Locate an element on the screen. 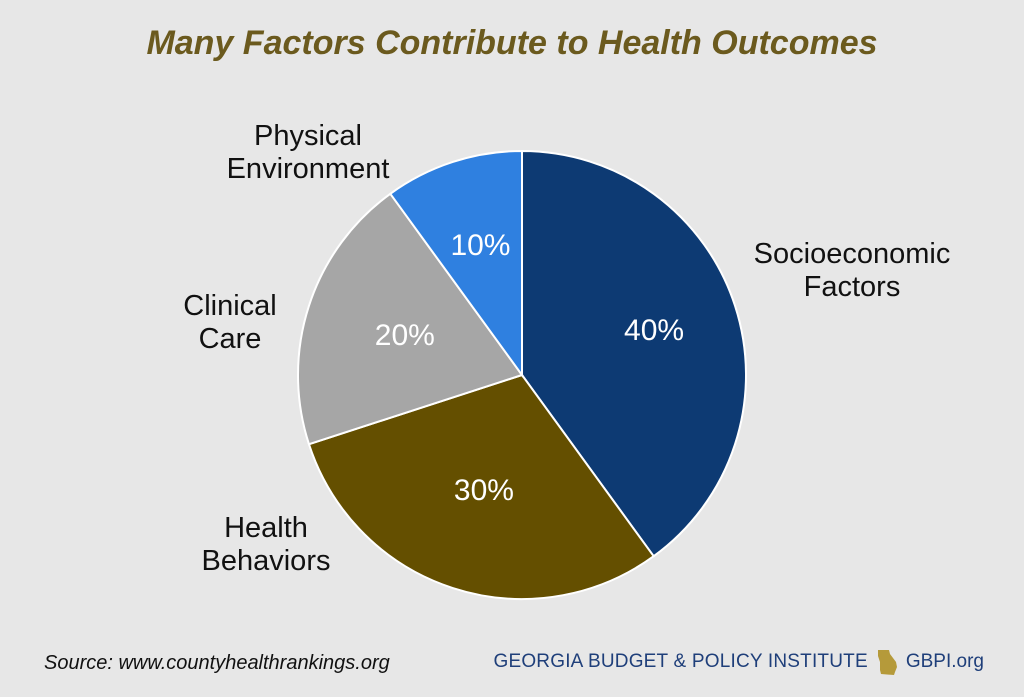  label-health-line1: Health is located at coordinates (266, 528).